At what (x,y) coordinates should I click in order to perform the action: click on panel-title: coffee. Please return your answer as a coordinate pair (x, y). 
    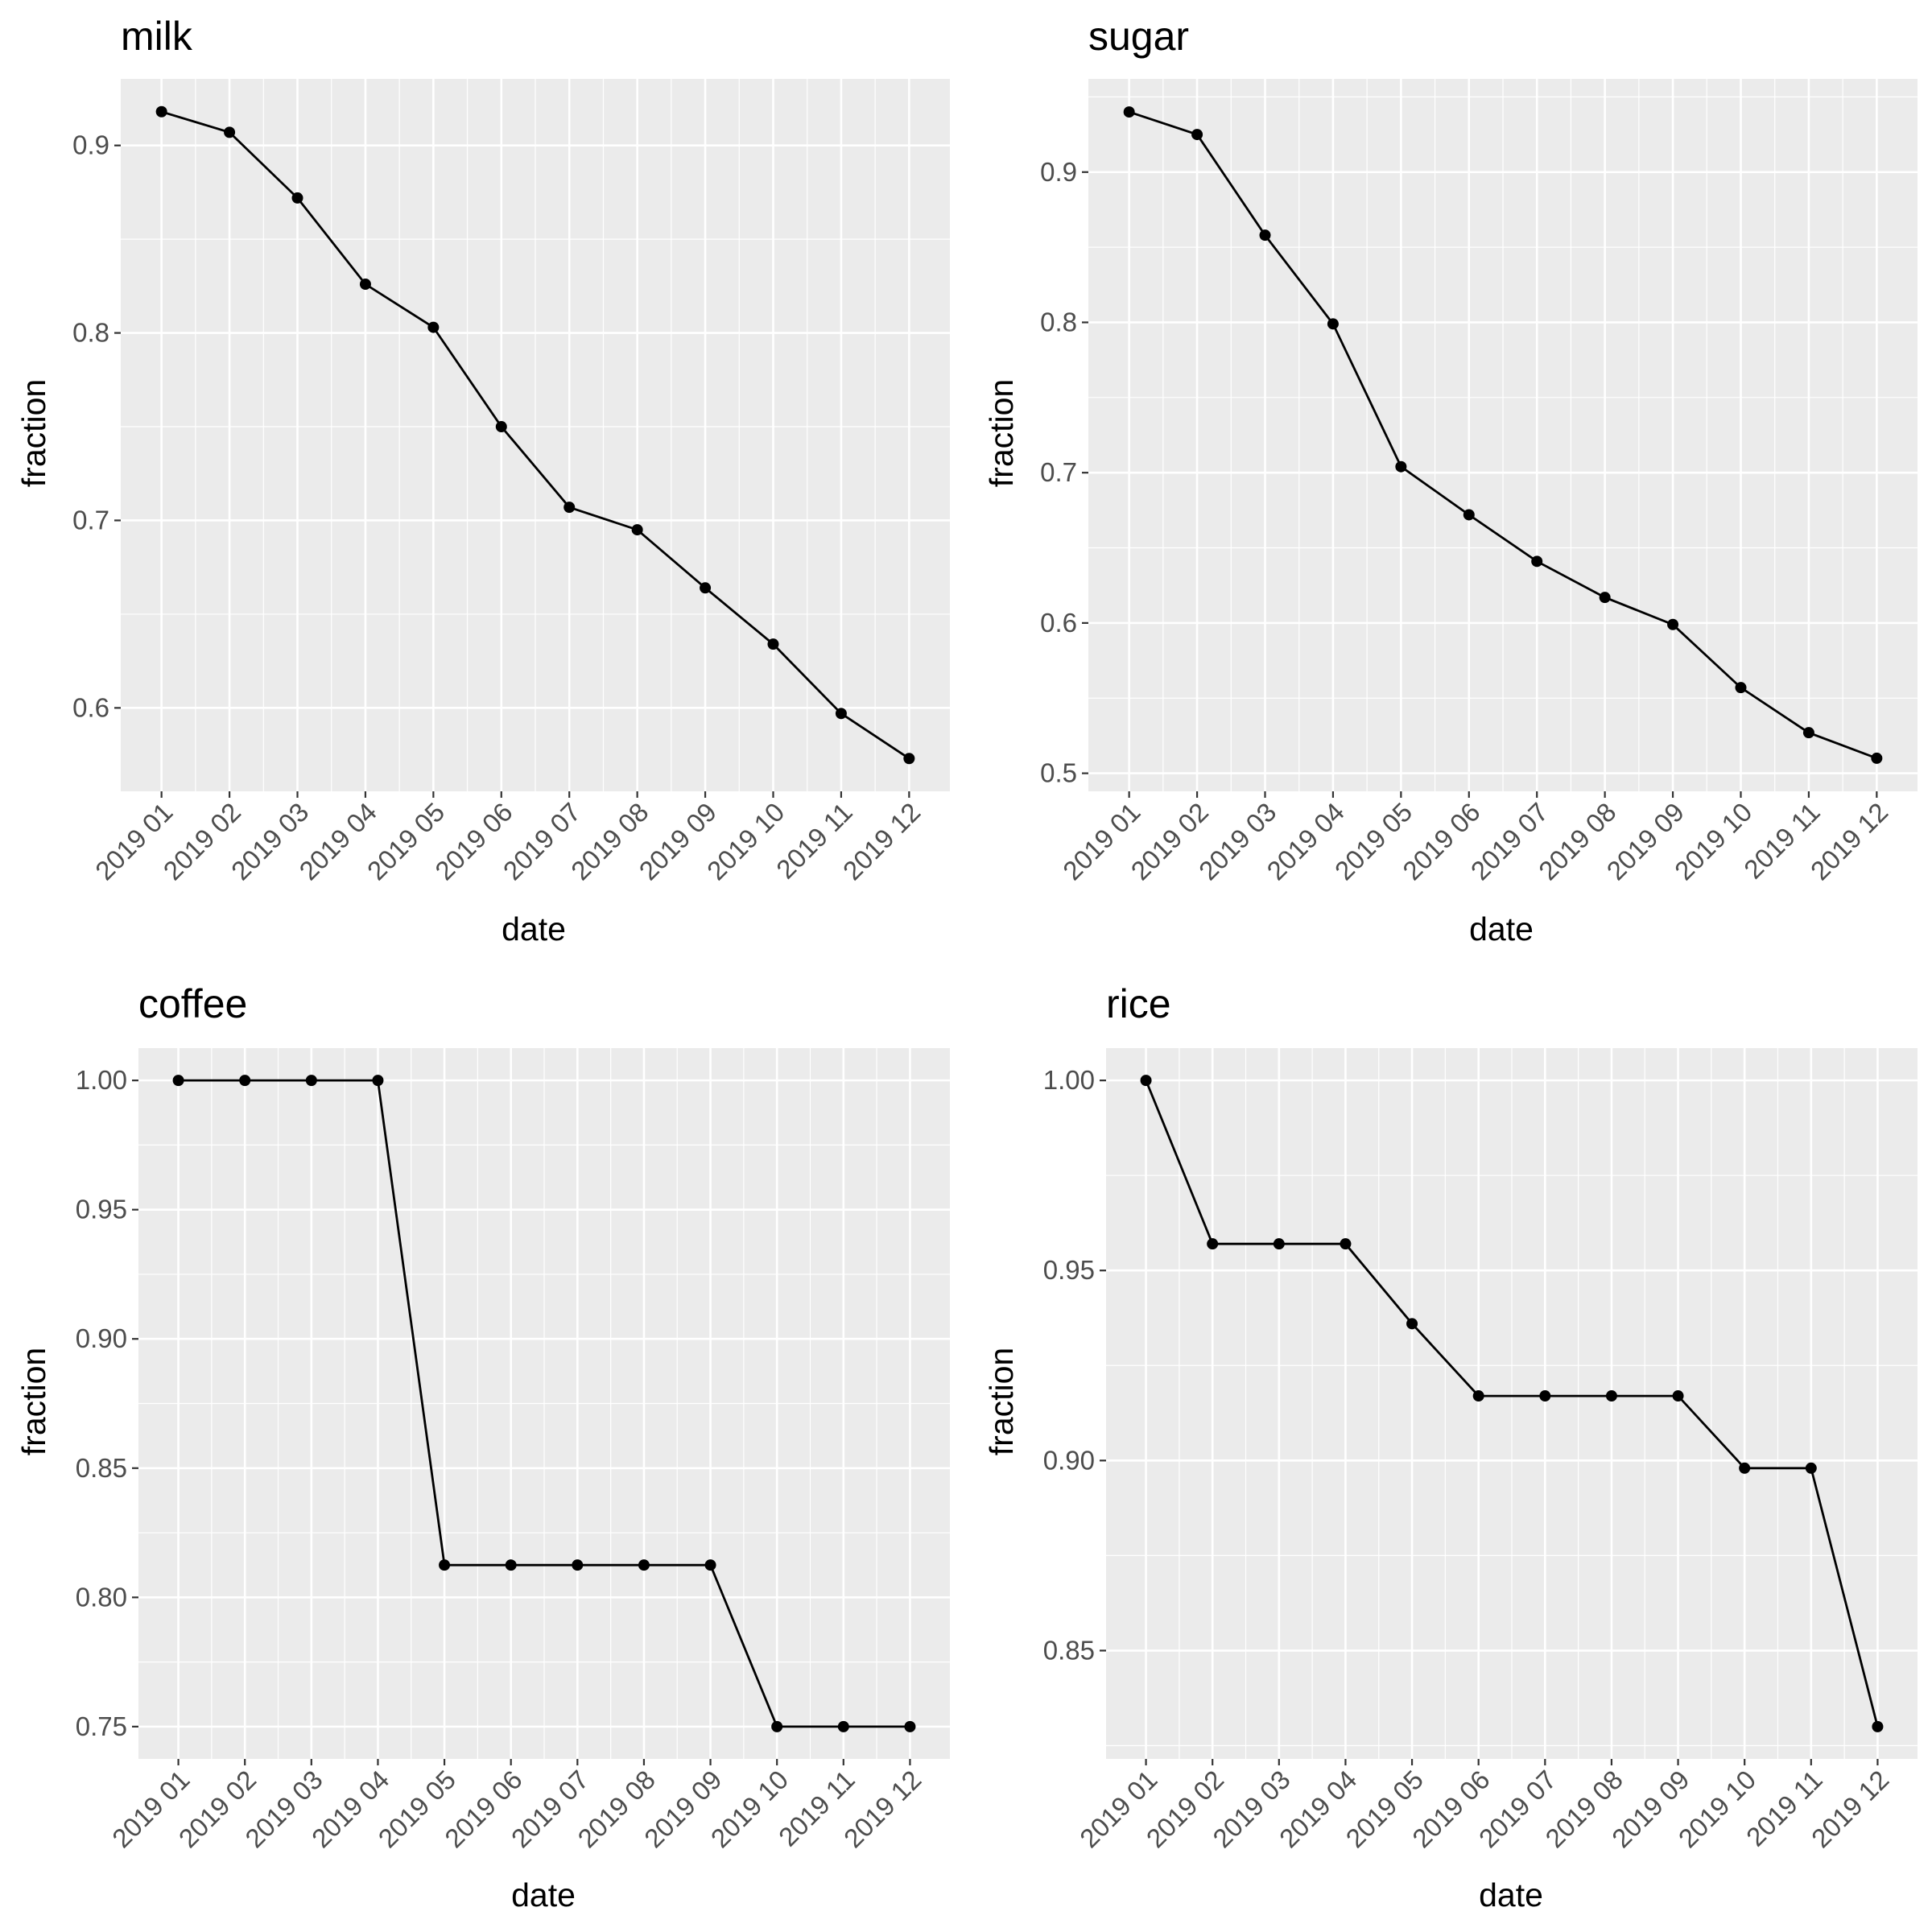
    Looking at the image, I should click on (192, 1003).